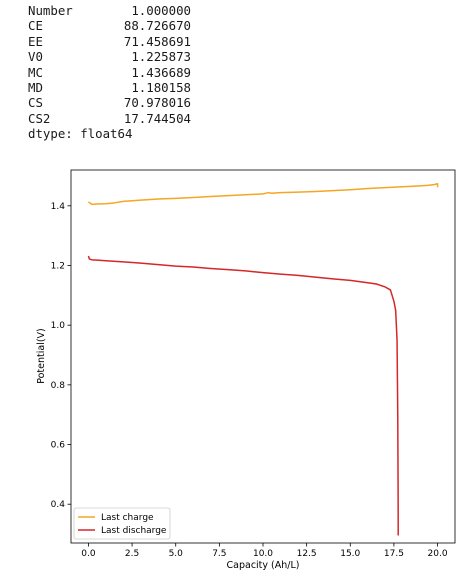 The height and width of the screenshot is (577, 474). I want to click on output-row: V0 1.225873, so click(109, 56).